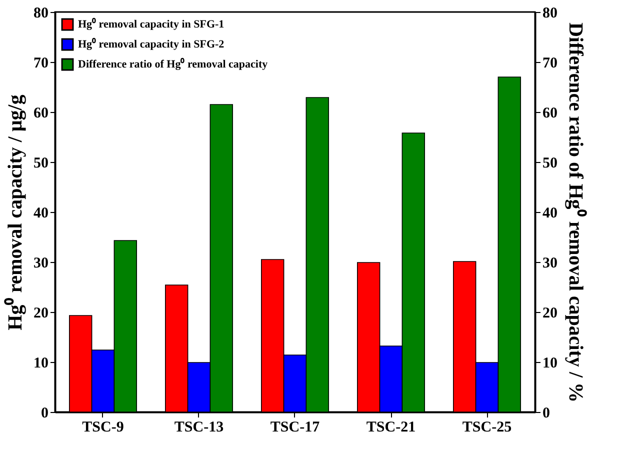  I want to click on y2-axis-title: Difference ratio of Hg⁰ removal capacity / %, so click(576, 212).